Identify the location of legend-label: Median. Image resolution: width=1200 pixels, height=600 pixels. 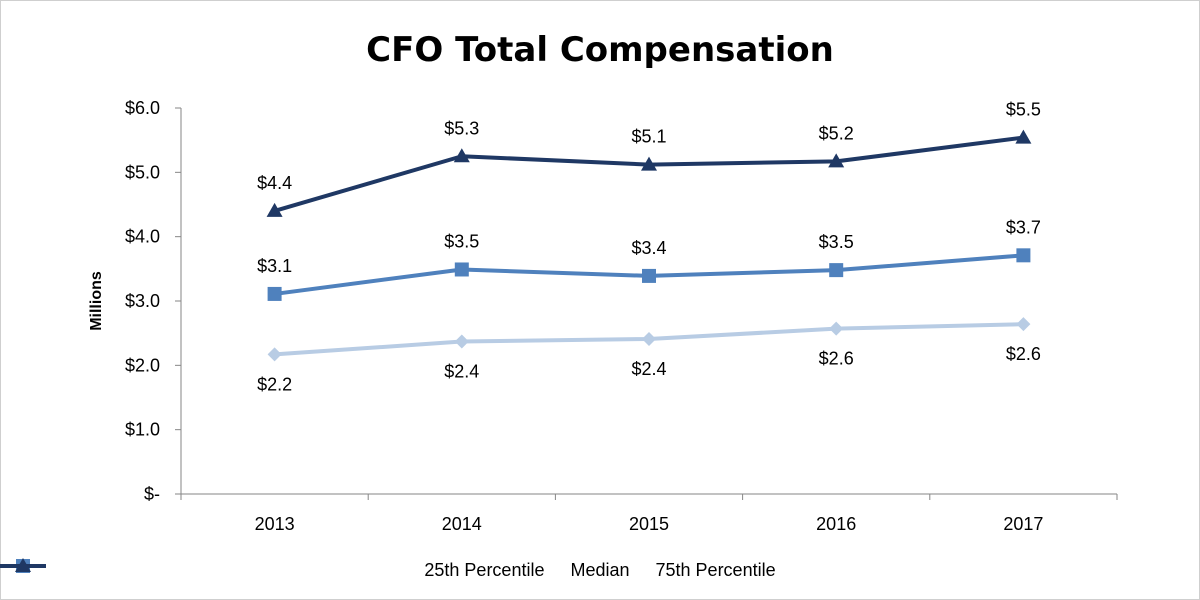
(600, 569).